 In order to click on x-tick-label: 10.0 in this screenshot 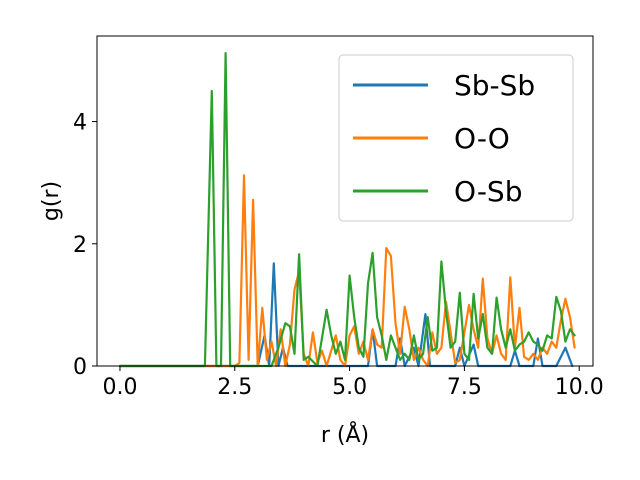, I will do `click(579, 387)`.